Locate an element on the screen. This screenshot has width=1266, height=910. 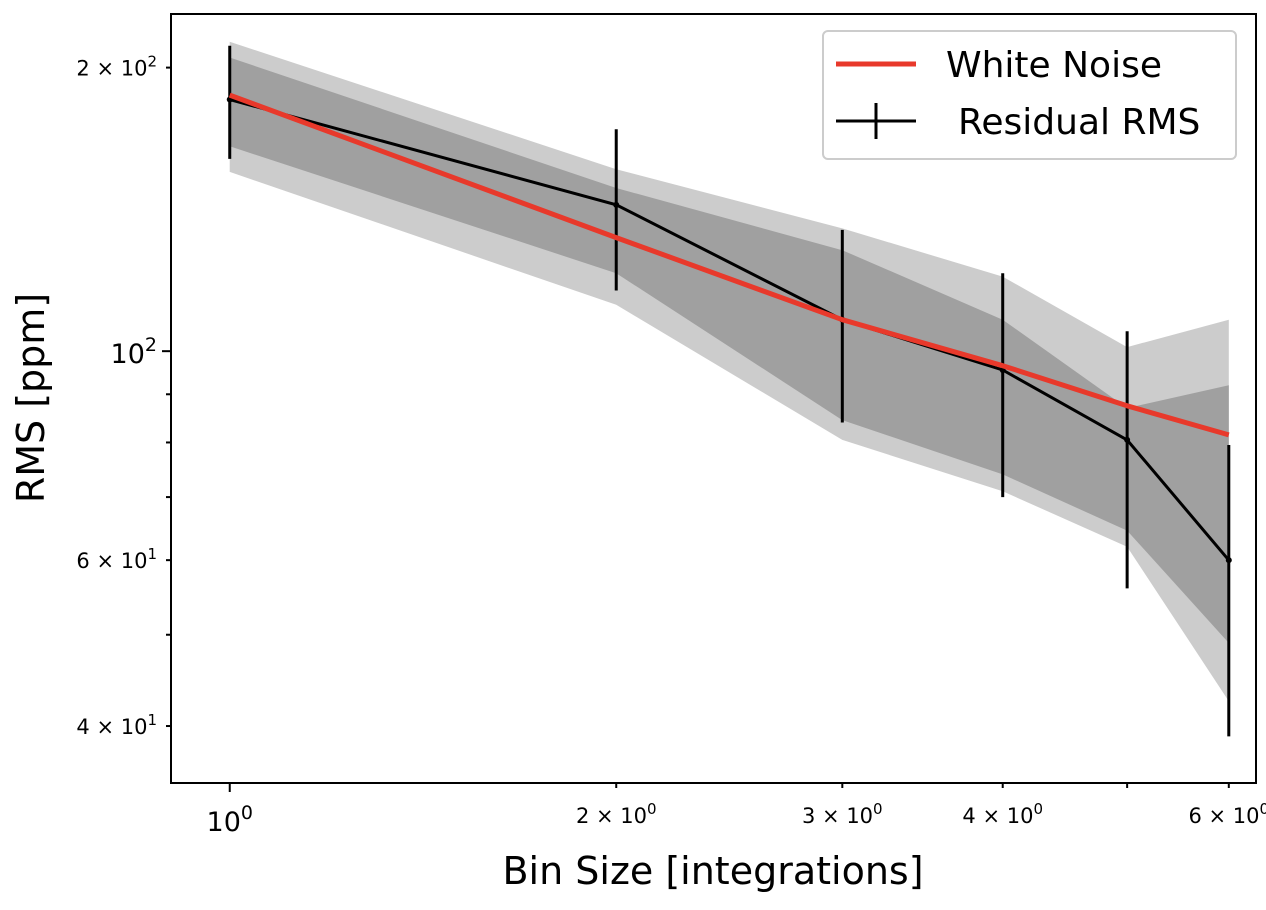
y-tick-label-200: 2 × 102 is located at coordinates (116, 67).